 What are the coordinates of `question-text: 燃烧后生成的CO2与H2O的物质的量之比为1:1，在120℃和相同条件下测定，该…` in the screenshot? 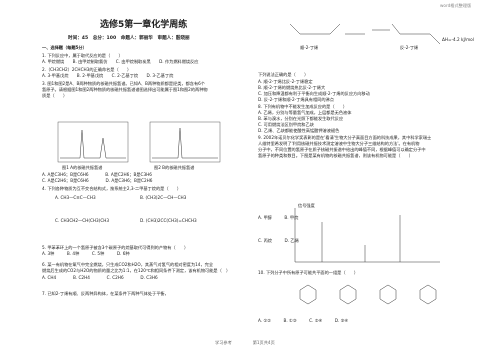 It's located at (136, 270).